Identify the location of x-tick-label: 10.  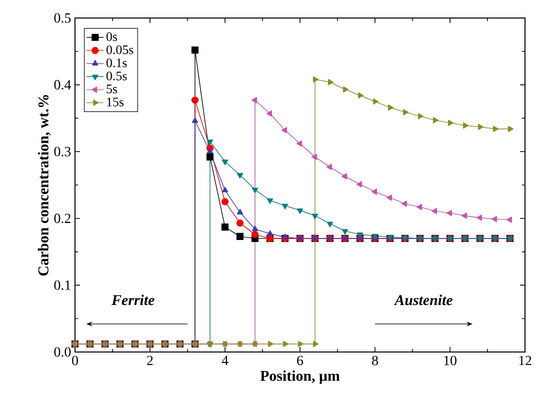
(450, 361).